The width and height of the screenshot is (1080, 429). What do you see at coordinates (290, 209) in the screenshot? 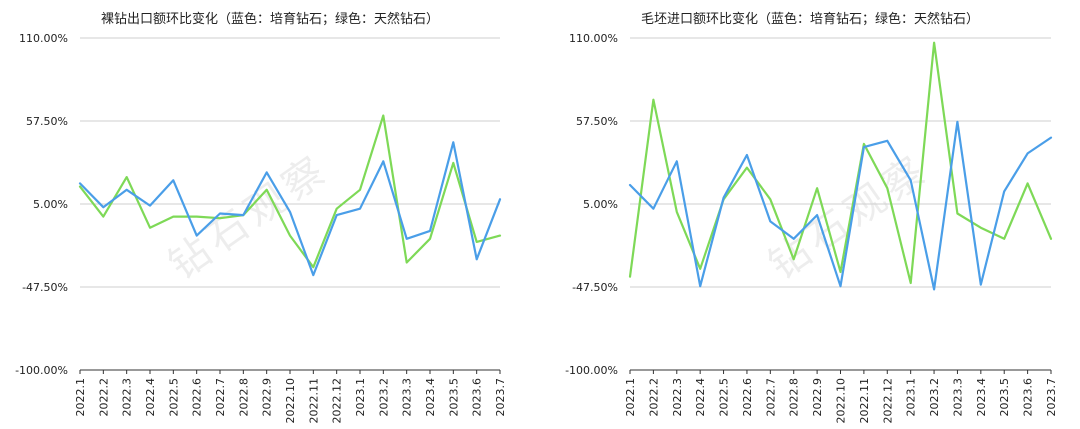
I see `series-line-blue` at bounding box center [290, 209].